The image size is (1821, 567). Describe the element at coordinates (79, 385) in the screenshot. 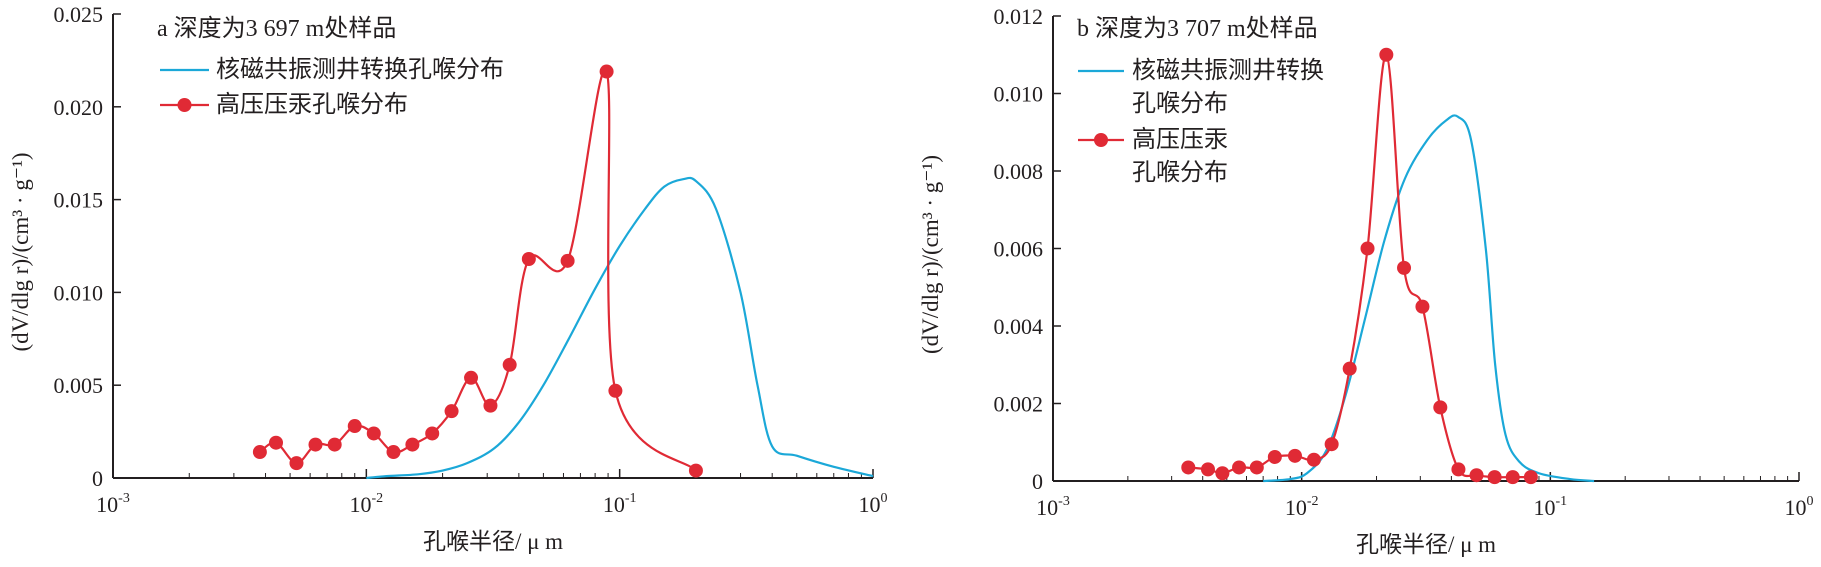

I see `y-tick-label: 0.005` at that location.